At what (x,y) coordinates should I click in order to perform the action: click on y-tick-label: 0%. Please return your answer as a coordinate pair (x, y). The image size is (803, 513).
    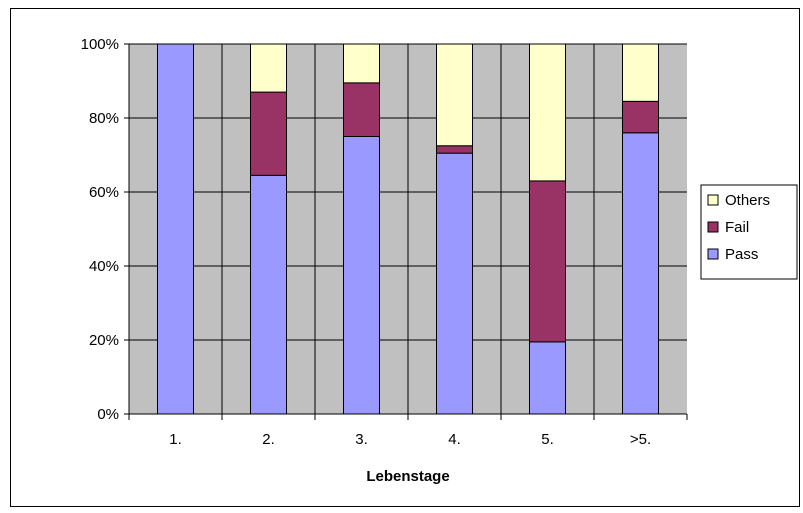
    Looking at the image, I should click on (108, 414).